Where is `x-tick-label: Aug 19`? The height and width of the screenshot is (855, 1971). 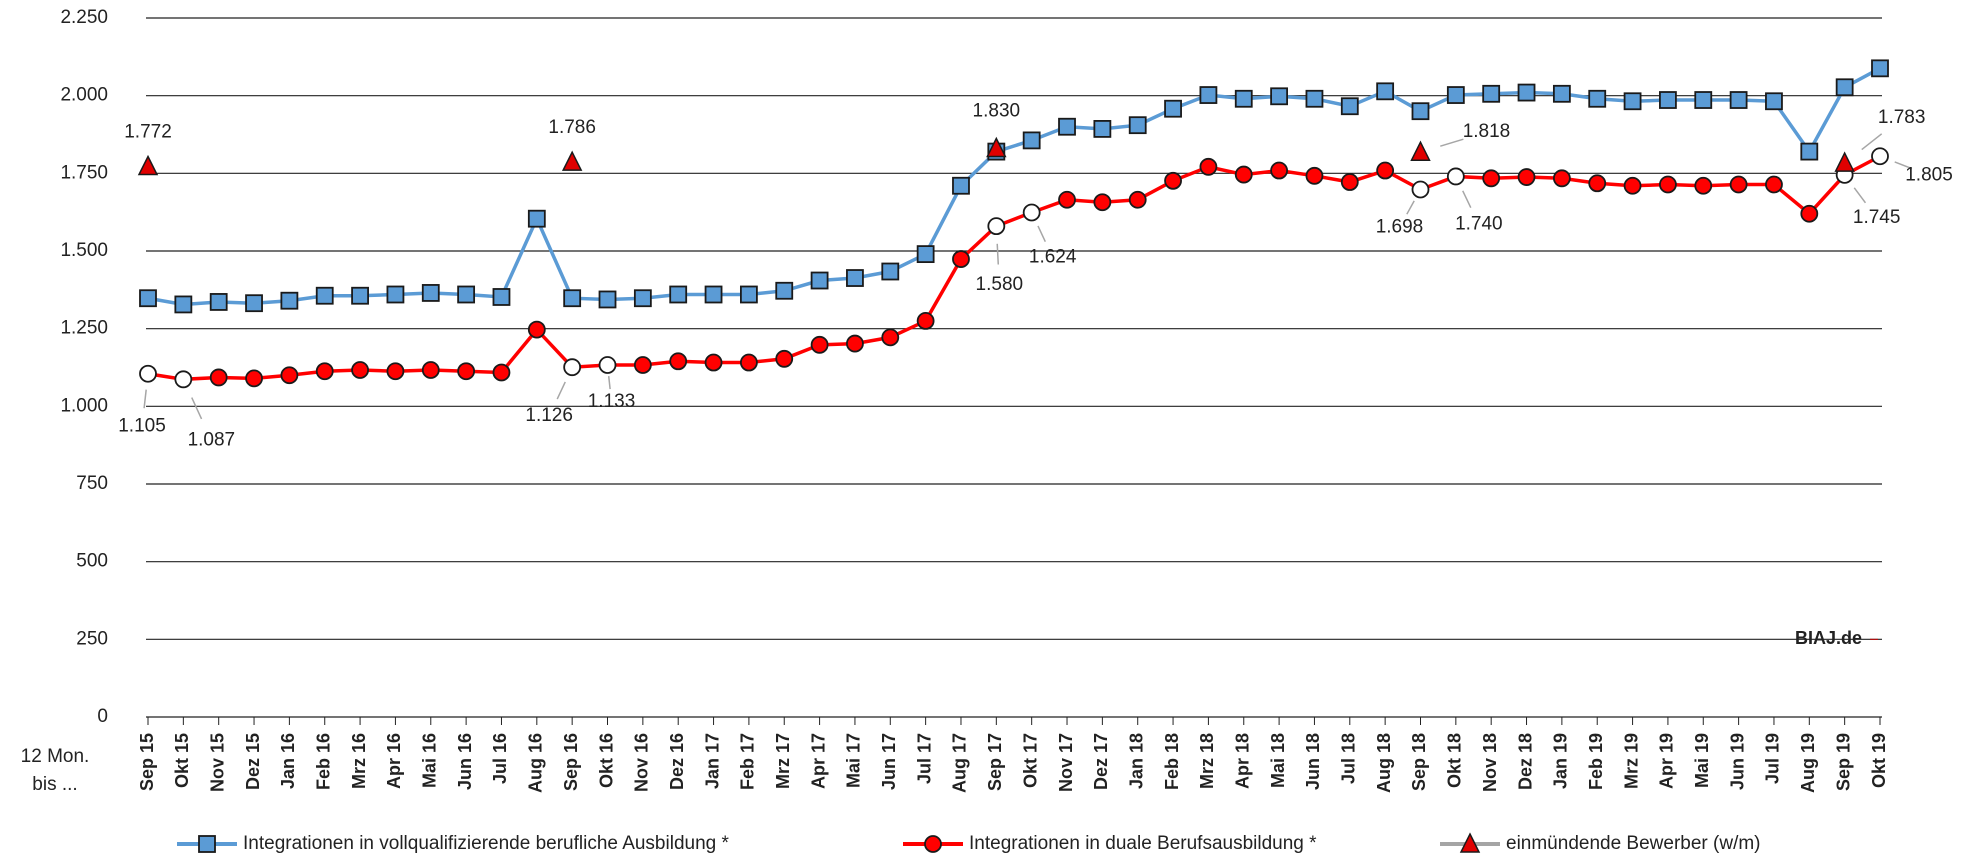 x-tick-label: Aug 19 is located at coordinates (1808, 763).